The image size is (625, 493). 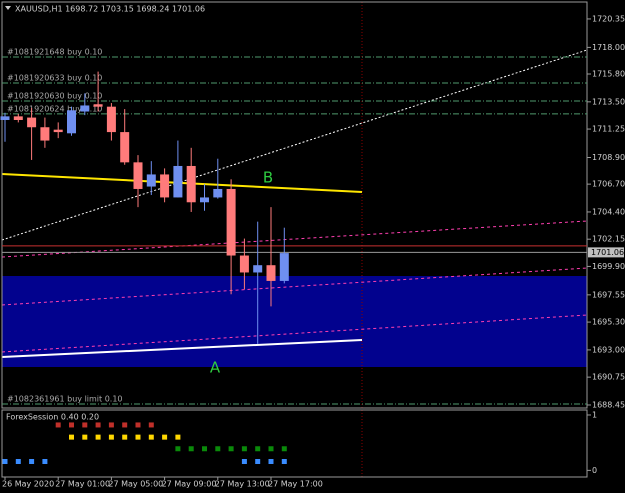 I want to click on y-tick-label: 1718.00, so click(x=608, y=47).